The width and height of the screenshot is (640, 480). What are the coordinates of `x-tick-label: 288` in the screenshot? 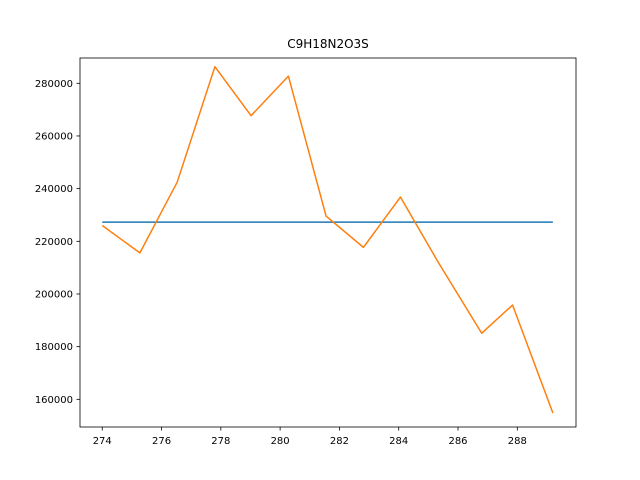 It's located at (517, 441).